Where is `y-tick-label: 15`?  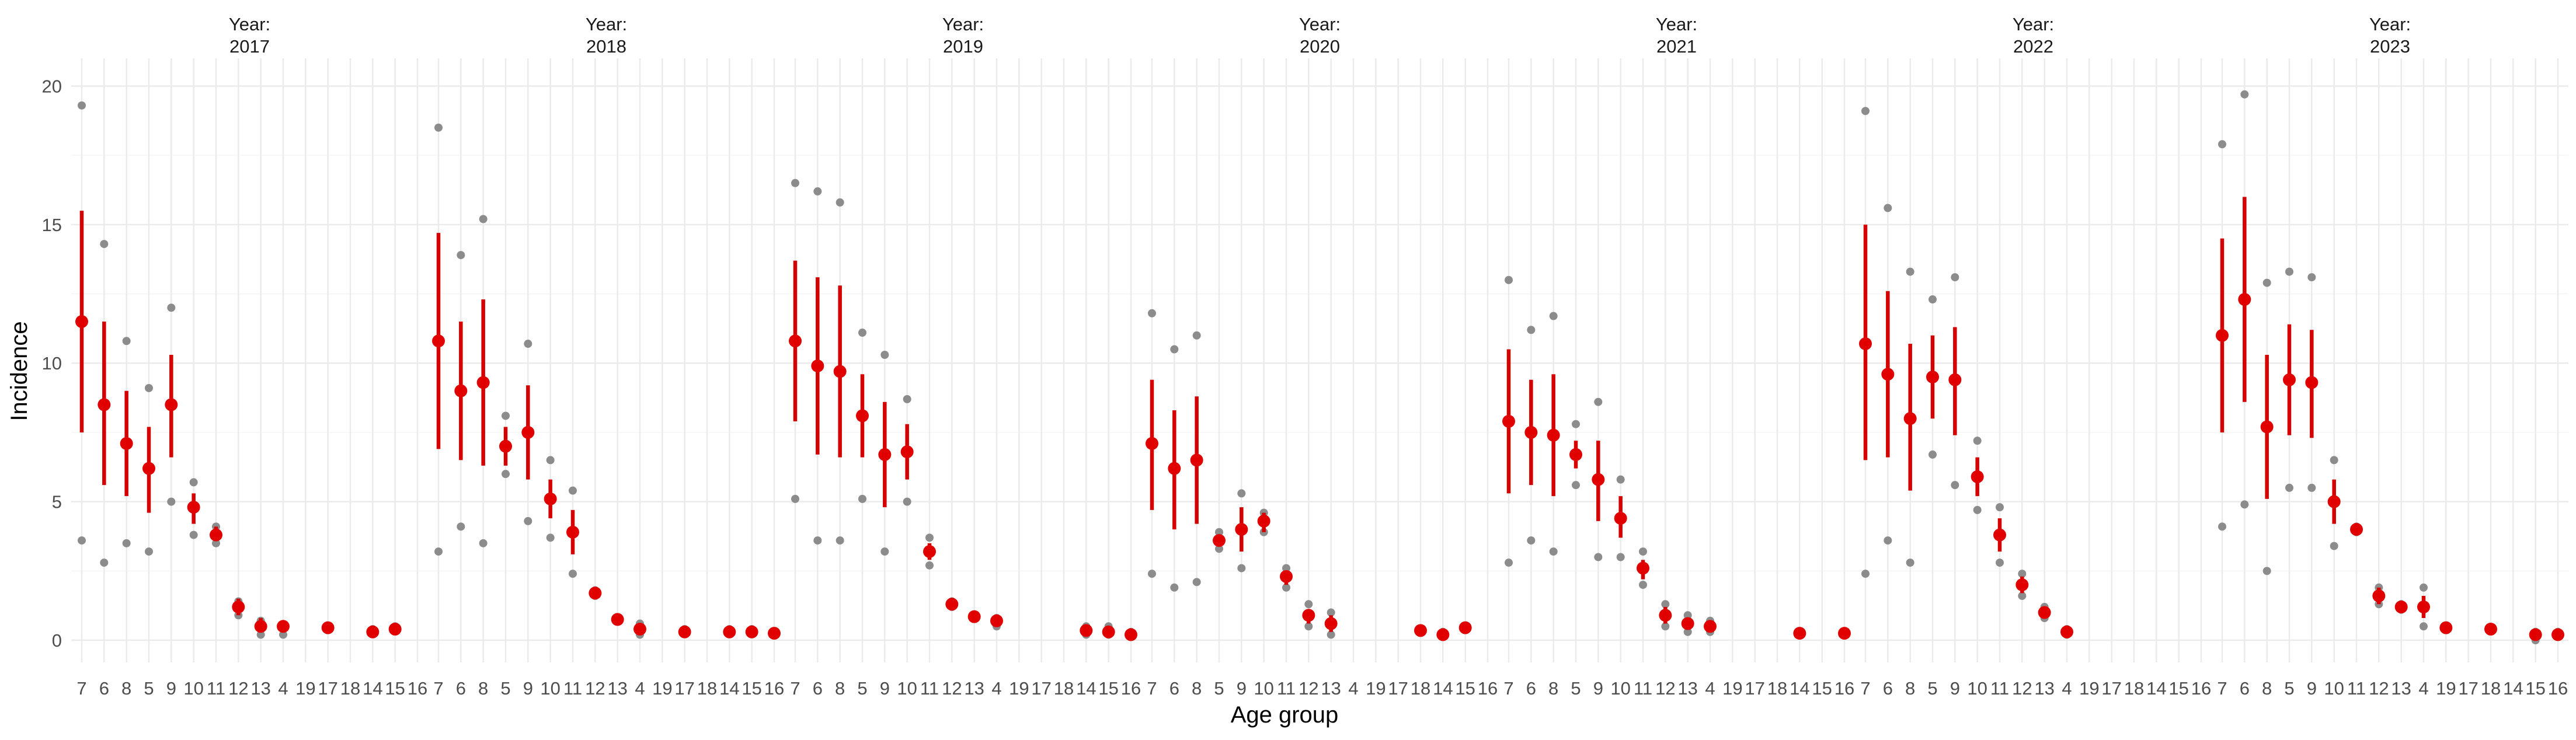 y-tick-label: 15 is located at coordinates (52, 225).